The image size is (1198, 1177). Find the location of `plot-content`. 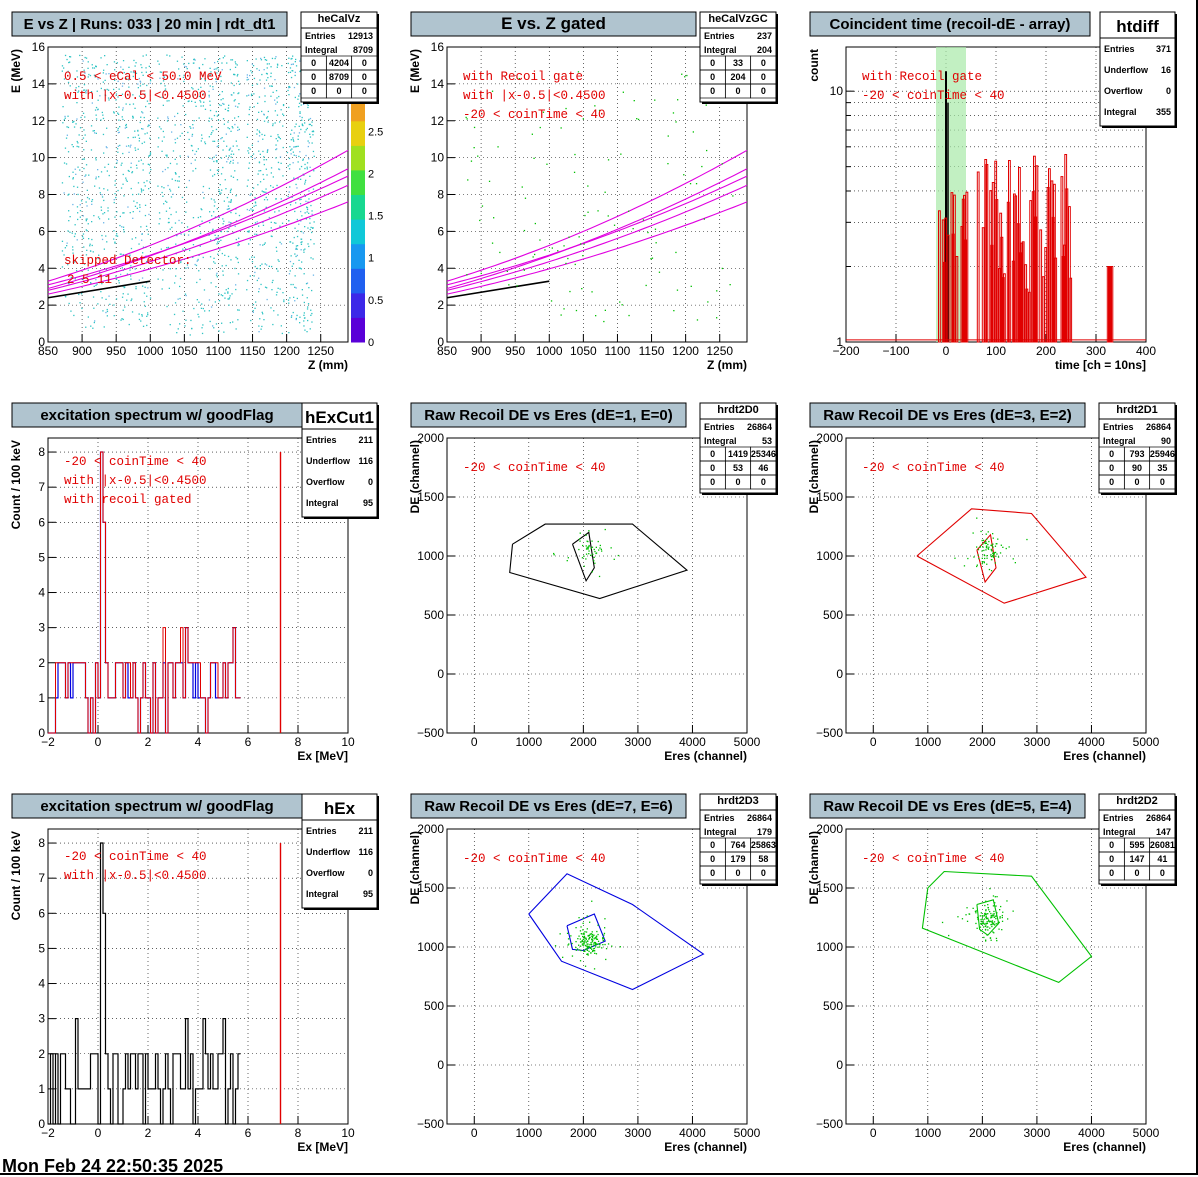

plot-content is located at coordinates (996, 195).